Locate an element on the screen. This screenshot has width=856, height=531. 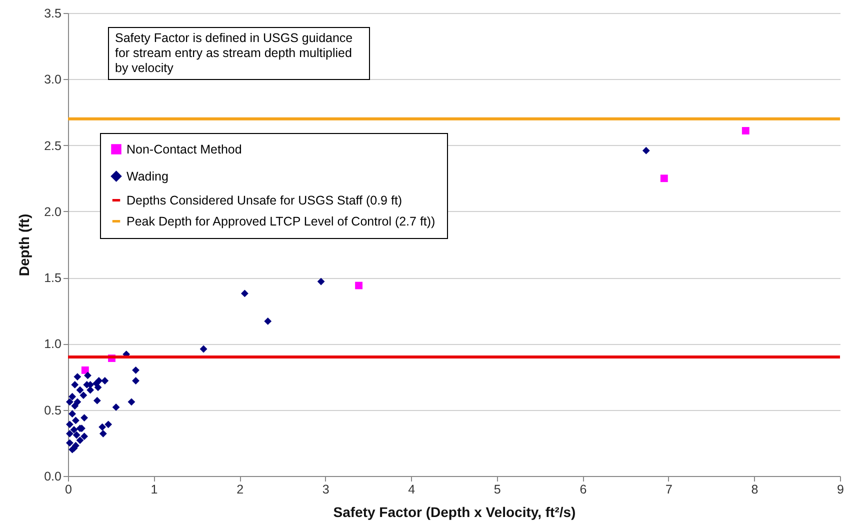
y-tick-label: 0.0 is located at coordinates (53, 477).